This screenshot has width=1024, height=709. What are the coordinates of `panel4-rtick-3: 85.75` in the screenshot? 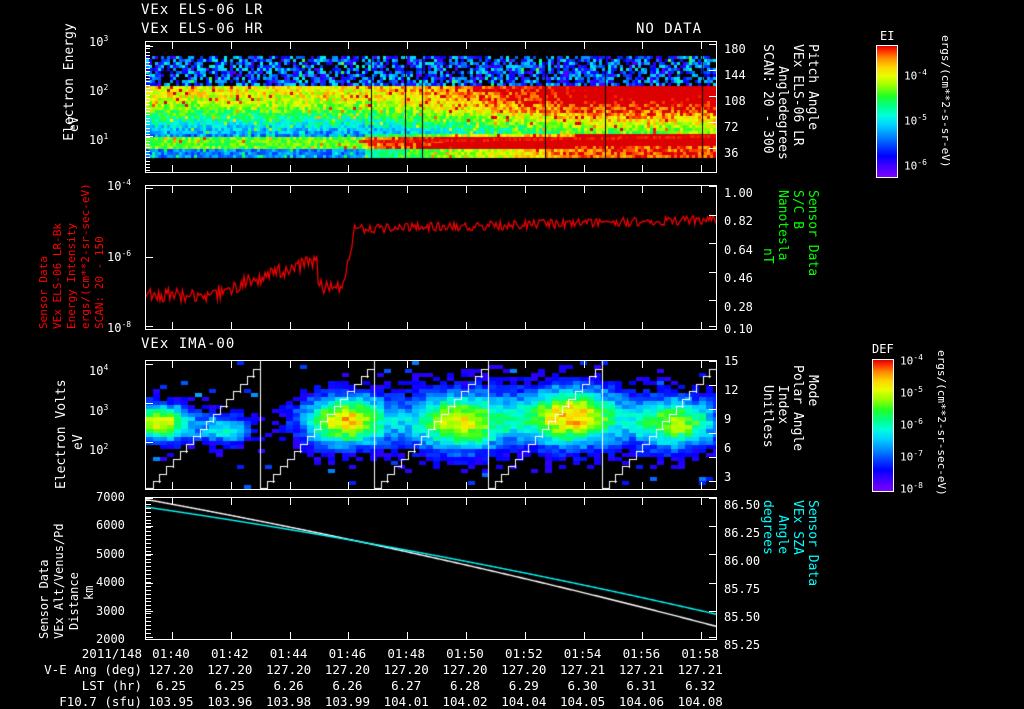 It's located at (742, 589).